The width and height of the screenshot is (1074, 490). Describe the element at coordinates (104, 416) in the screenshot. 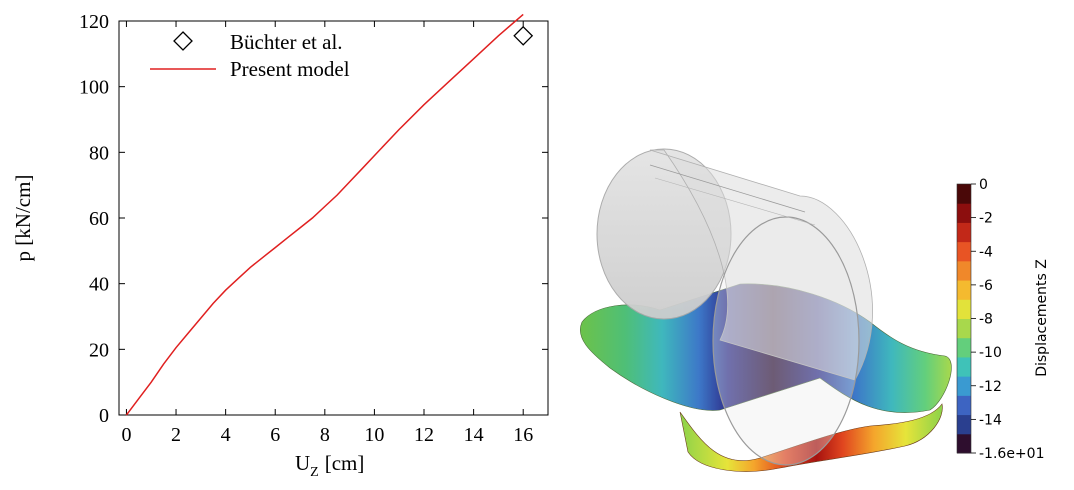

I see `y-tick-label: 0` at that location.